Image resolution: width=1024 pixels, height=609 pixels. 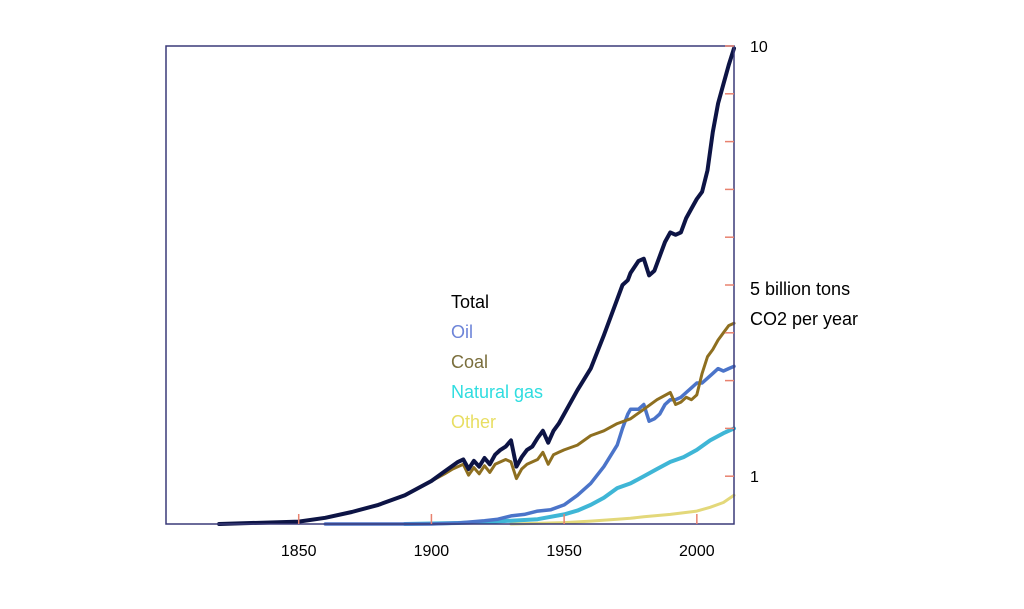 What do you see at coordinates (462, 332) in the screenshot?
I see `legend-entry-oil: Oil` at bounding box center [462, 332].